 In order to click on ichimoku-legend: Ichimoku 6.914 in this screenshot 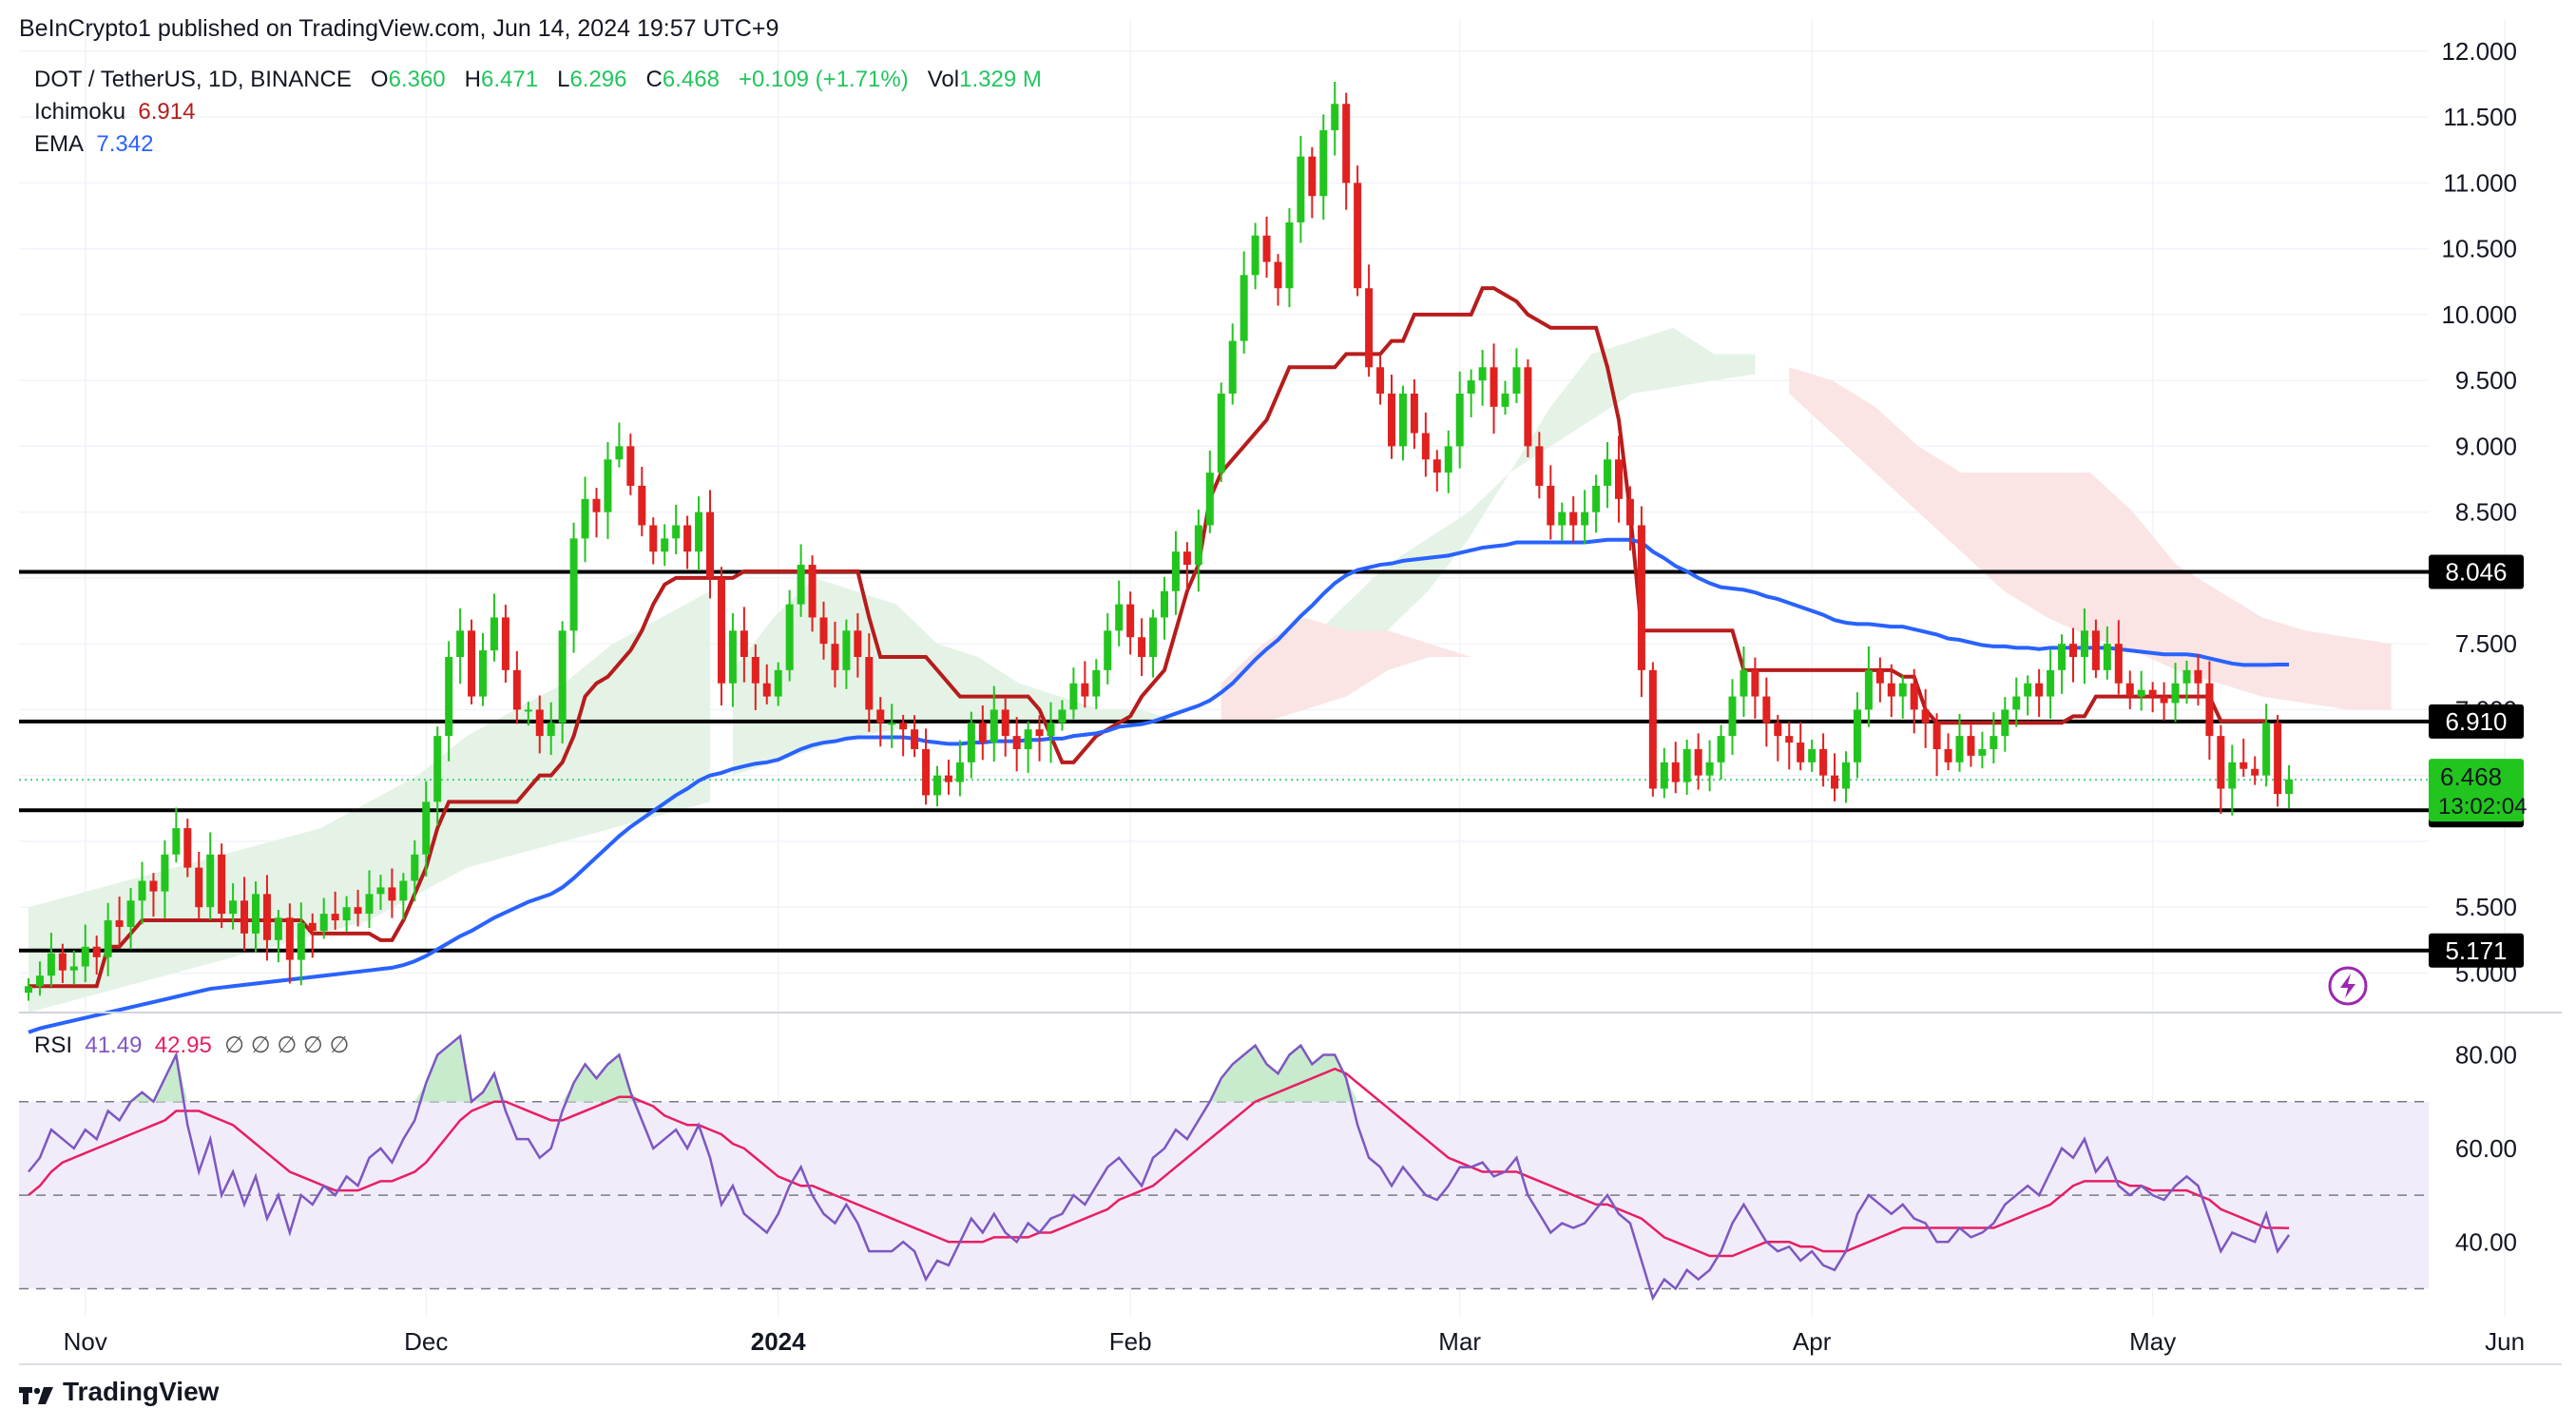, I will do `click(114, 112)`.